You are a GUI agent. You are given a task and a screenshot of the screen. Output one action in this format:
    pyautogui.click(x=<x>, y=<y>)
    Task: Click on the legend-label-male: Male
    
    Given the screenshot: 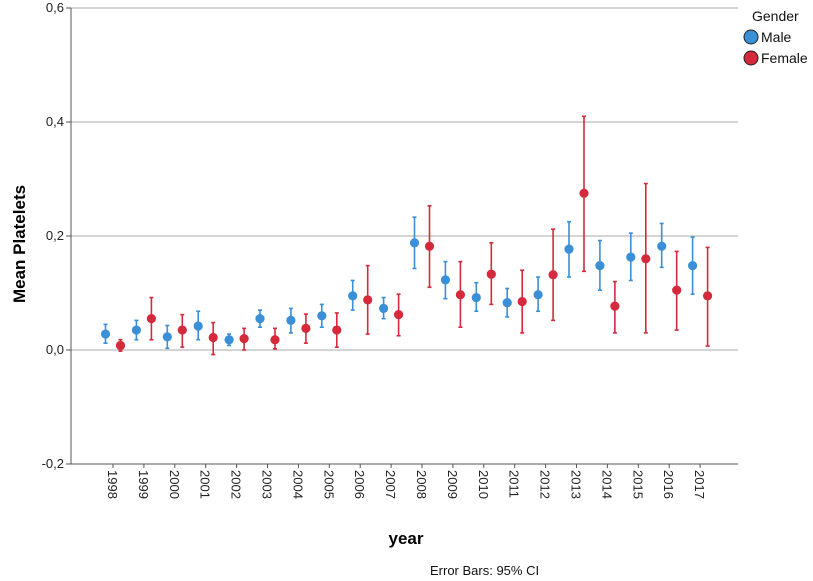 What is the action you would take?
    pyautogui.click(x=776, y=37)
    